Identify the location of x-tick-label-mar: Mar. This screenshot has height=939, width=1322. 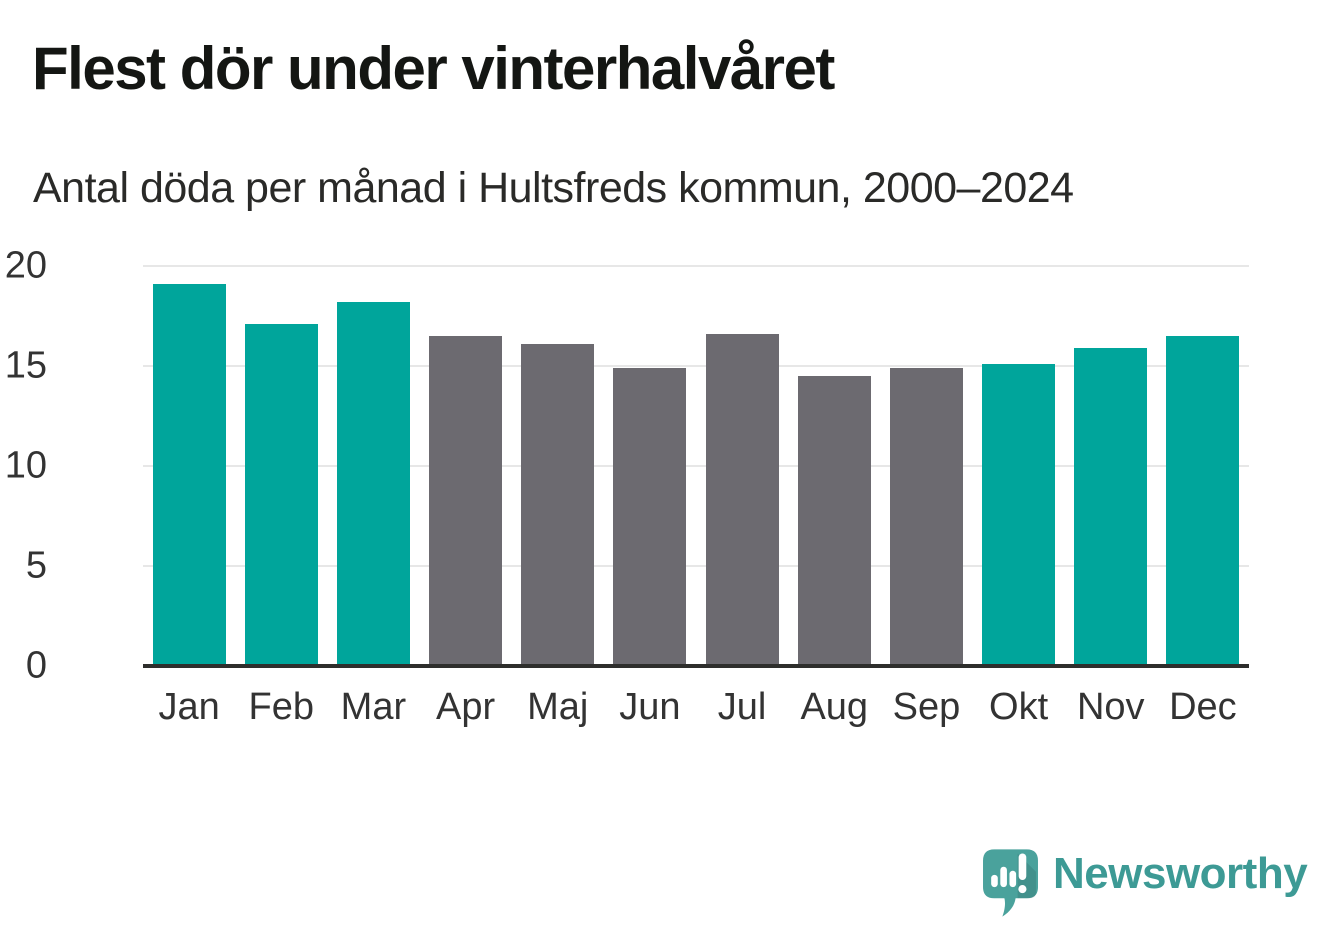
(373, 707).